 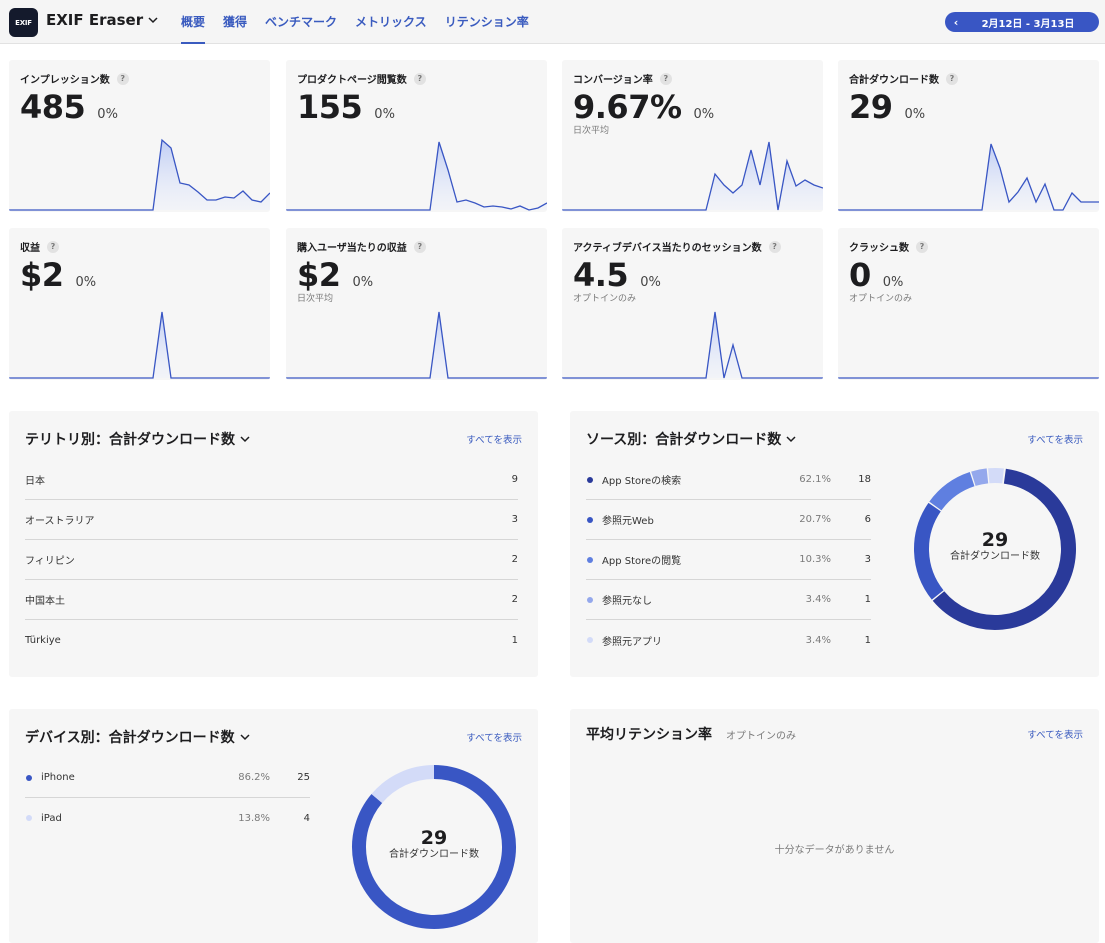 What do you see at coordinates (301, 22) in the screenshot?
I see `tab-benchmarks: ベンチマーク` at bounding box center [301, 22].